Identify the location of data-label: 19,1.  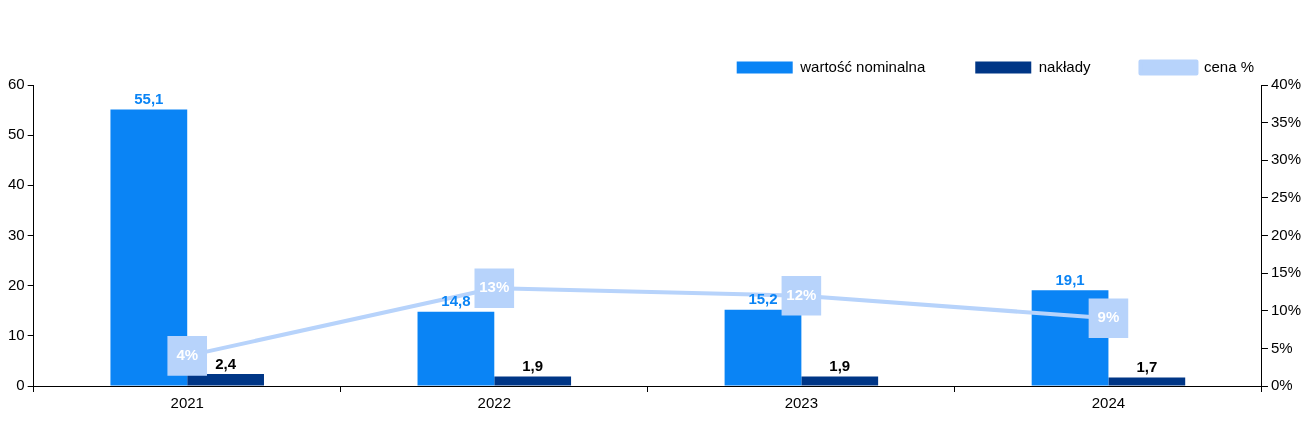
(1070, 279).